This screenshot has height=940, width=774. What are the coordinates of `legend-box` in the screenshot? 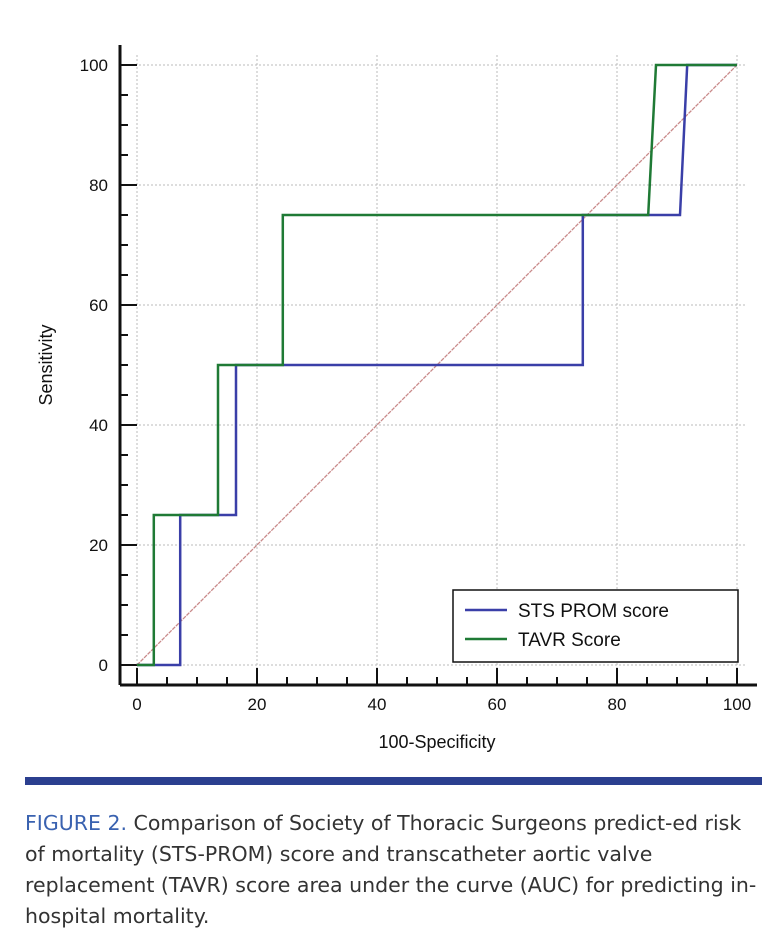 It's located at (595, 626).